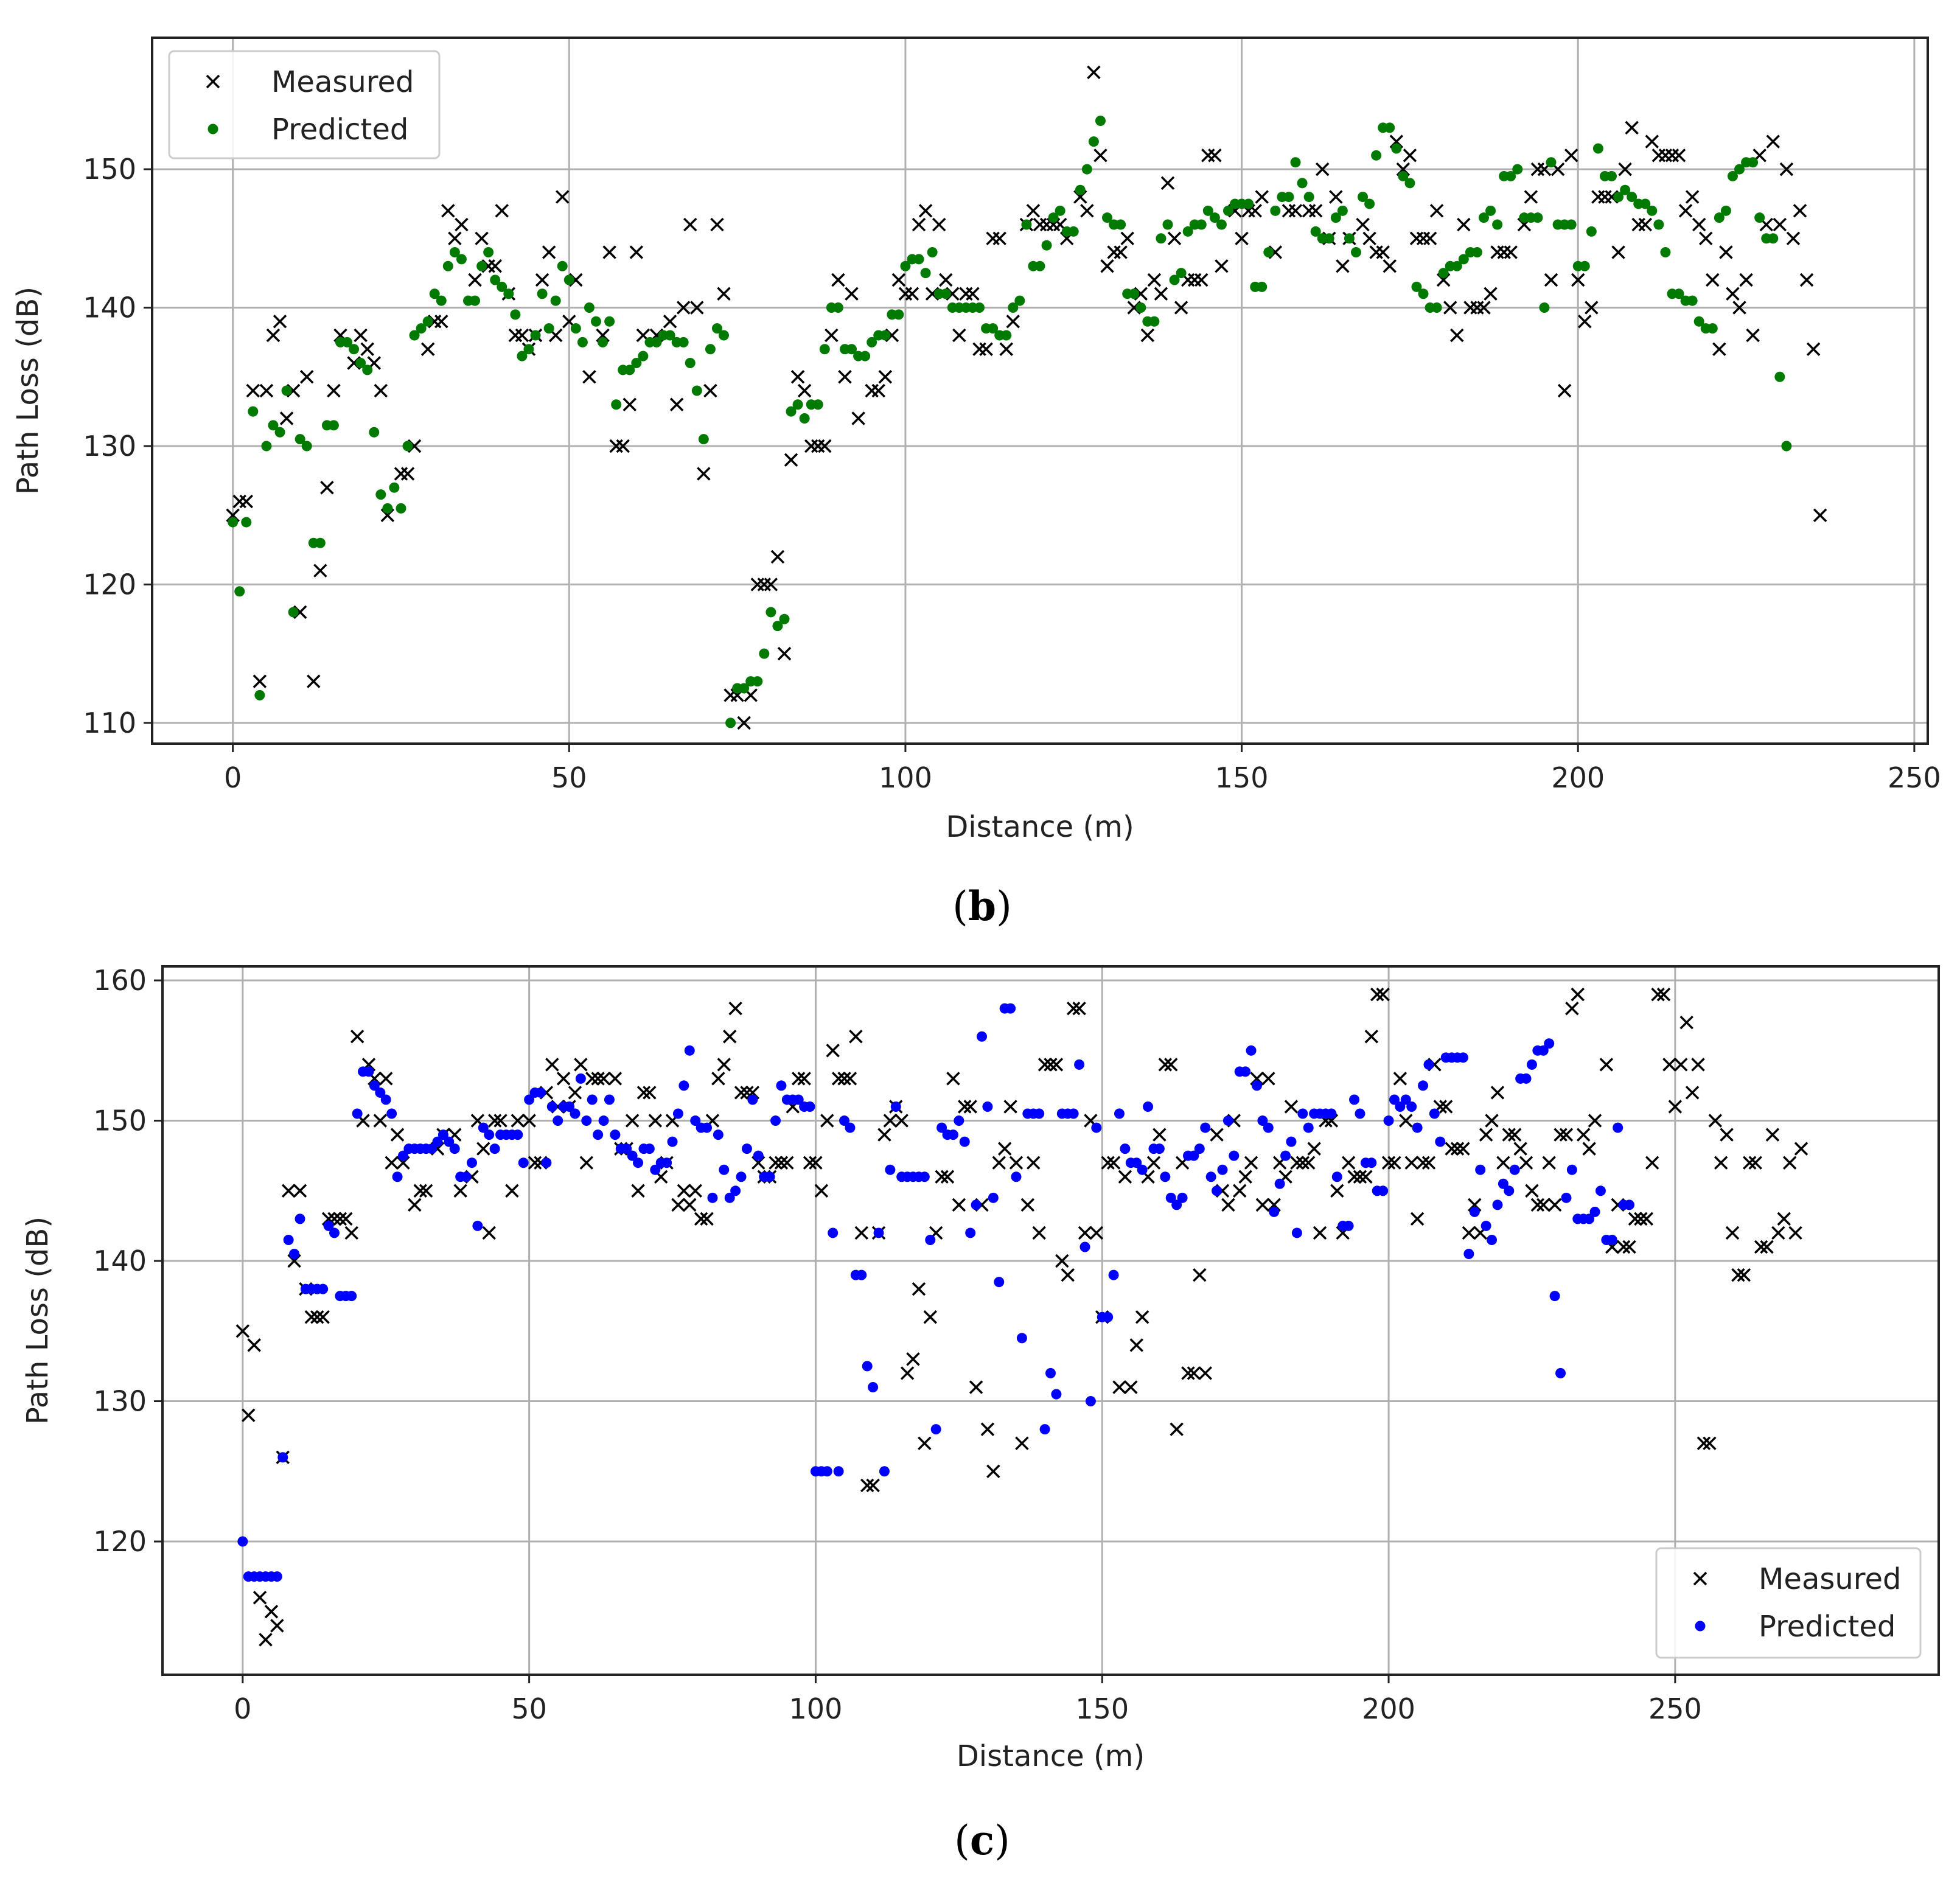 This screenshot has width=1960, height=1878. What do you see at coordinates (1040, 827) in the screenshot?
I see `chart-b-x-axis-label: Distance (m)` at bounding box center [1040, 827].